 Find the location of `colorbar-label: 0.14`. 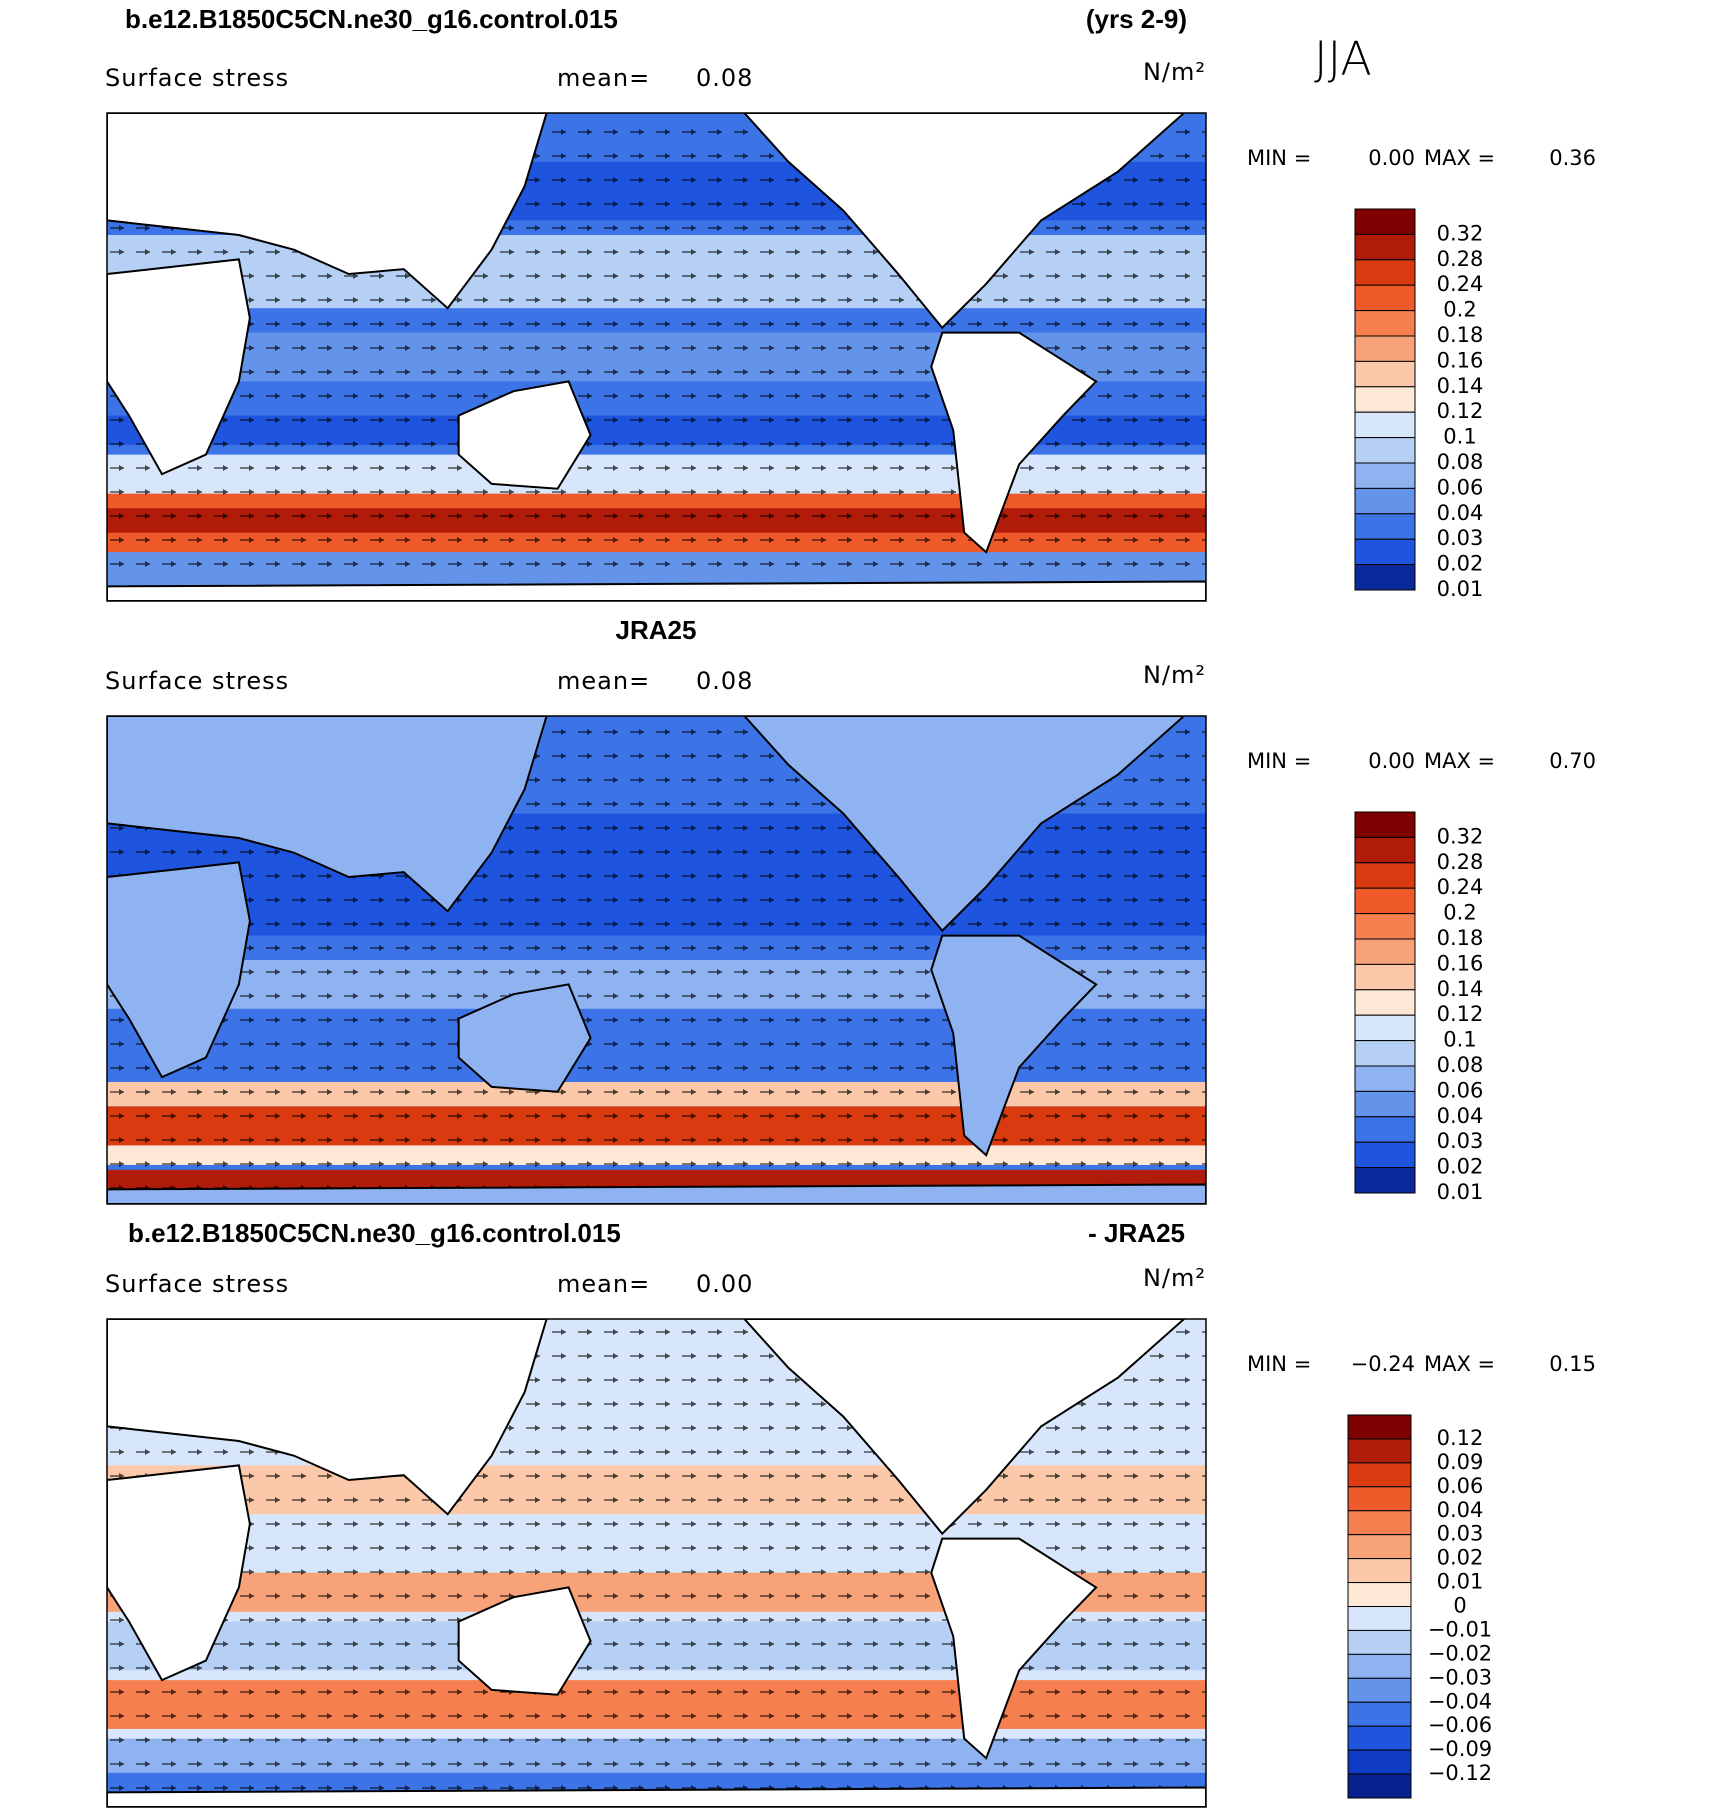

colorbar-label: 0.14 is located at coordinates (1460, 989).